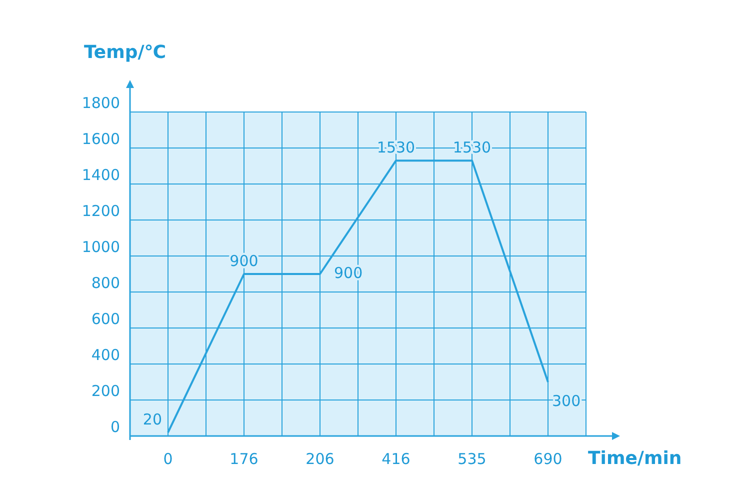 The image size is (740, 486). Describe the element at coordinates (244, 459) in the screenshot. I see `x-tick-label: 176` at that location.